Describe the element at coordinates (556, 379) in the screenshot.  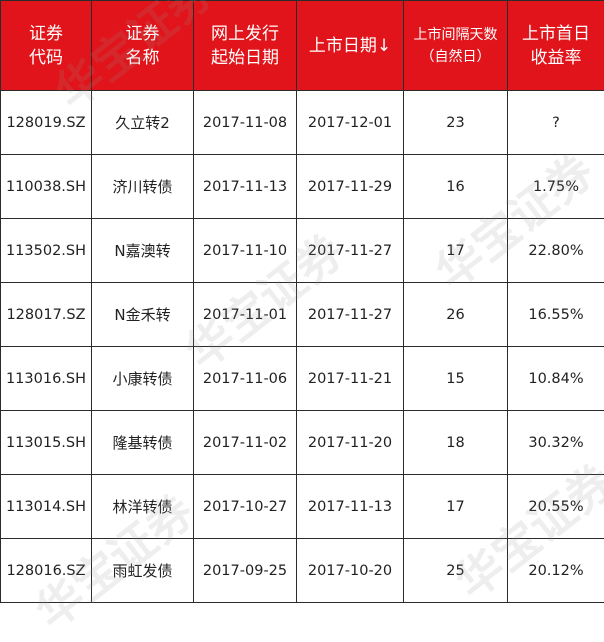
I see `cell-first-day-return: 10.84%` at that location.